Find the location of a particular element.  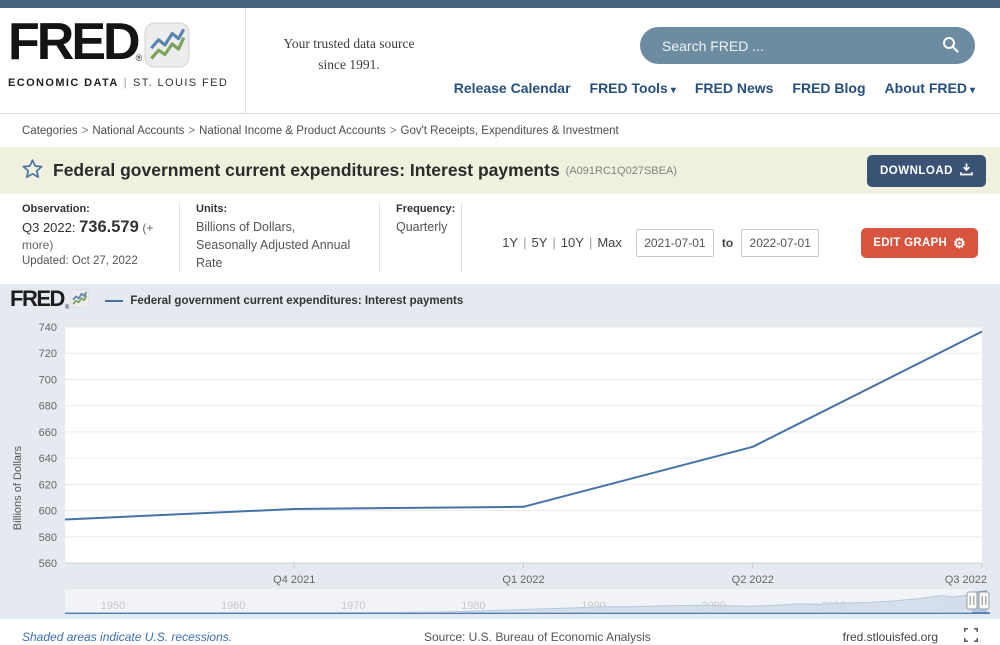

y-tick-label: 600 is located at coordinates (48, 512).